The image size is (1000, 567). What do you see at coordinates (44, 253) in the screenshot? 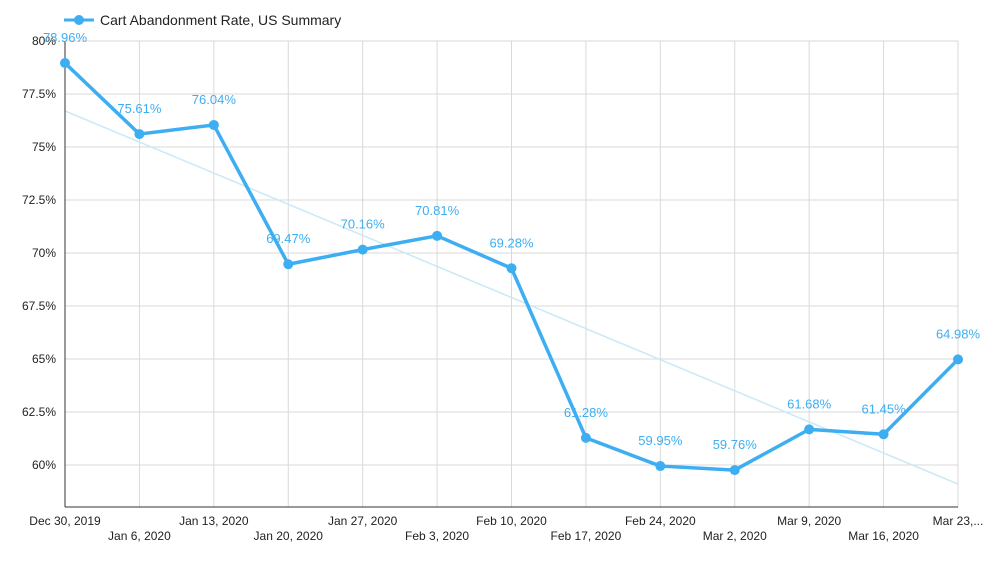
I see `y-tick-label: 70%` at bounding box center [44, 253].